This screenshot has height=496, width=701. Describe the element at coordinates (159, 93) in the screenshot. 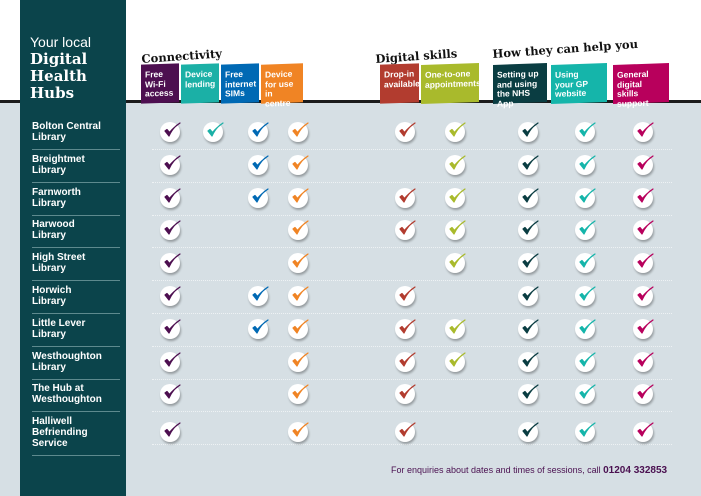

I see `column-header-line: access` at that location.